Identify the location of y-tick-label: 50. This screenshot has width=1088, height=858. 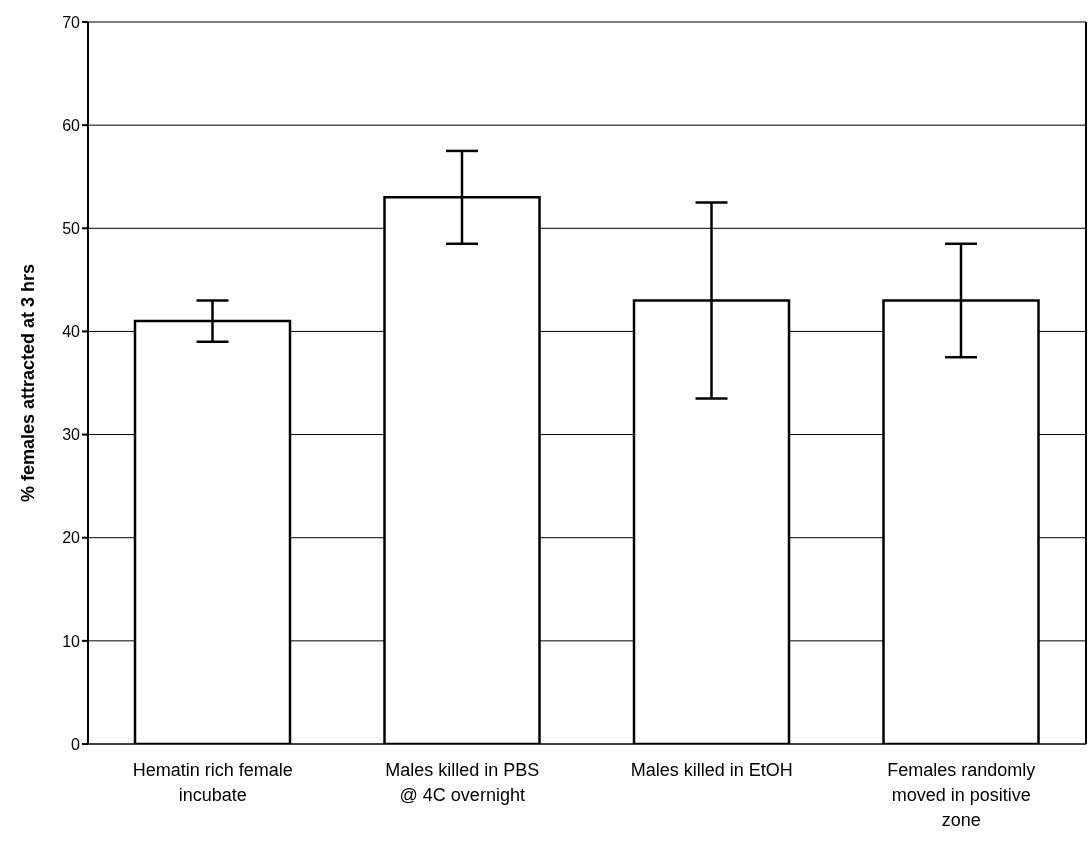
(71, 228).